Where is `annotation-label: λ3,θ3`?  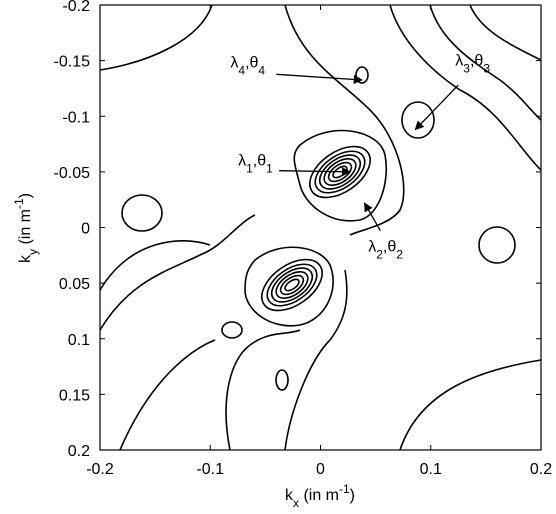 annotation-label: λ3,θ3 is located at coordinates (472, 64).